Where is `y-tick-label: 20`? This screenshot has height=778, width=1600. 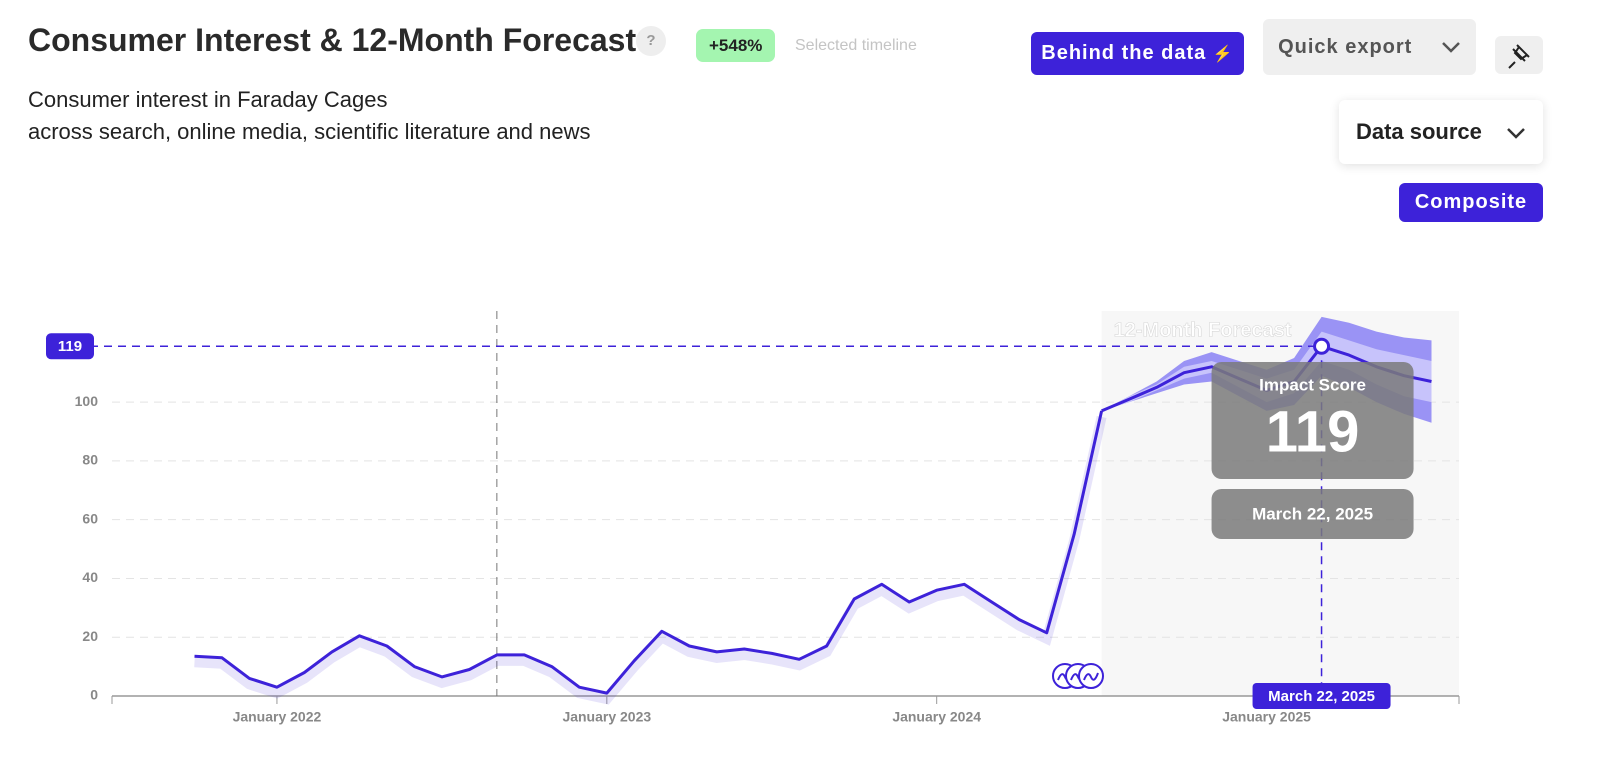
y-tick-label: 20 is located at coordinates (90, 636).